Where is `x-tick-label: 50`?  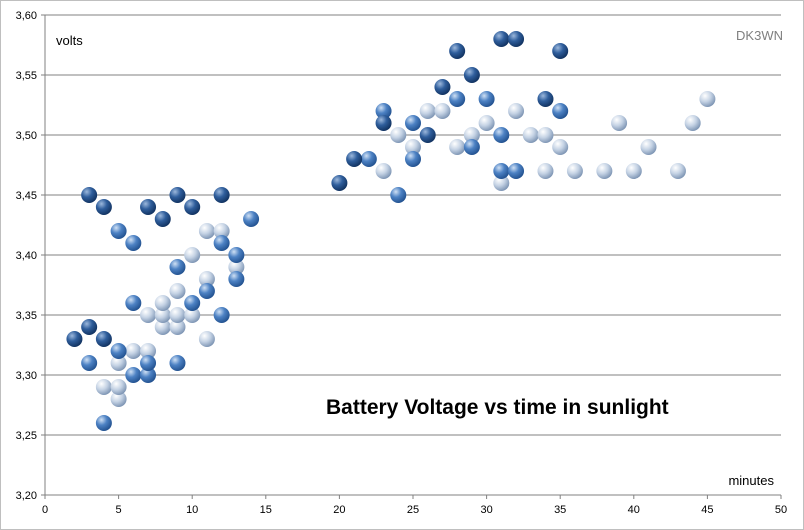
x-tick-label: 50 is located at coordinates (781, 510).